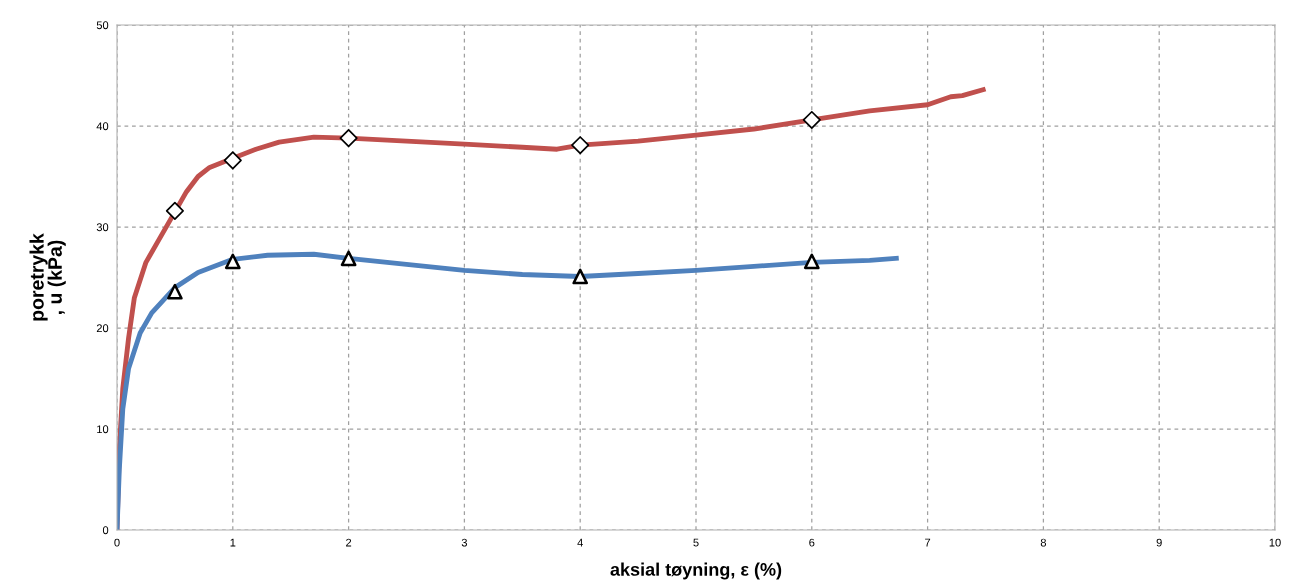 This screenshot has height=588, width=1296. I want to click on y-tick-label: 40, so click(102, 126).